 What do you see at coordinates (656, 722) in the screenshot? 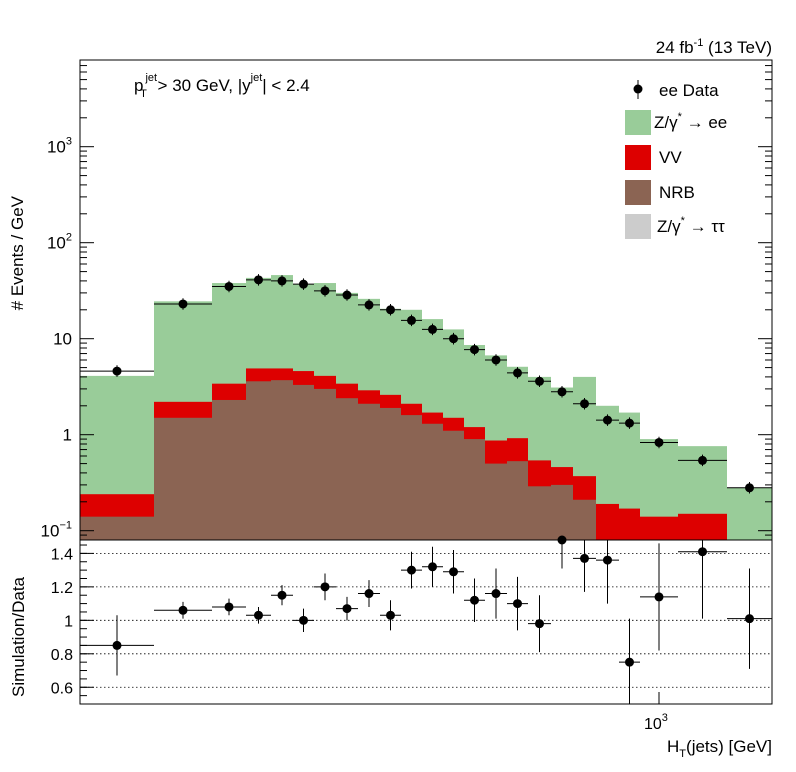
I see `x-tick-label-1000: 103` at bounding box center [656, 722].